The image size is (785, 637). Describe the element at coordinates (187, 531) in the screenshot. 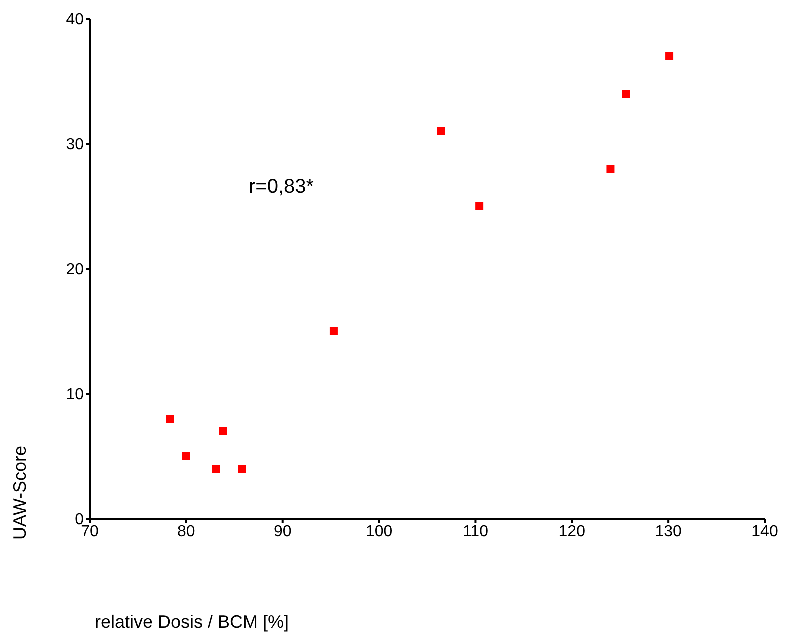

I see `x-tick-label: 80` at that location.